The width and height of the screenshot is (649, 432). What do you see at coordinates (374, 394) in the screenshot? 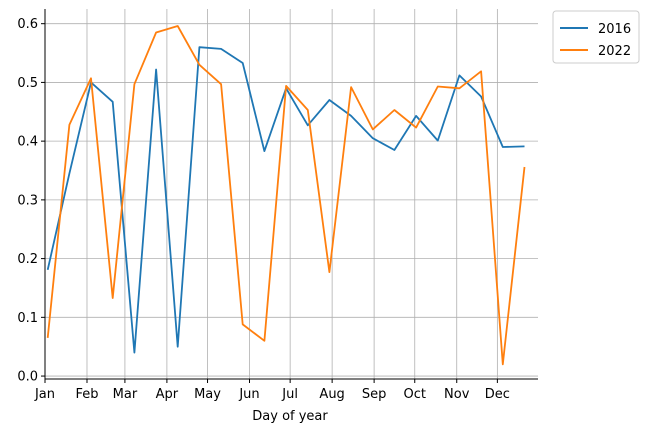
I see `x-tick-label: Sep` at bounding box center [374, 394].